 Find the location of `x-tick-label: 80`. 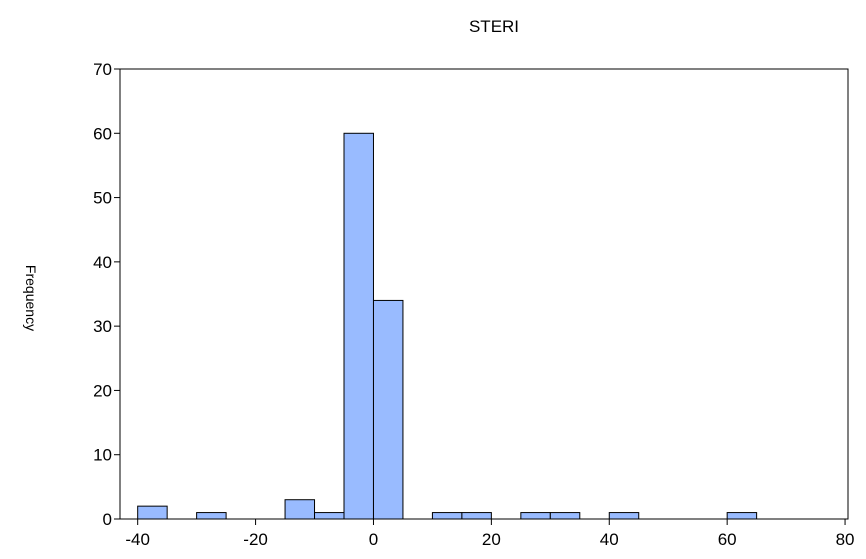

x-tick-label: 80 is located at coordinates (845, 539).